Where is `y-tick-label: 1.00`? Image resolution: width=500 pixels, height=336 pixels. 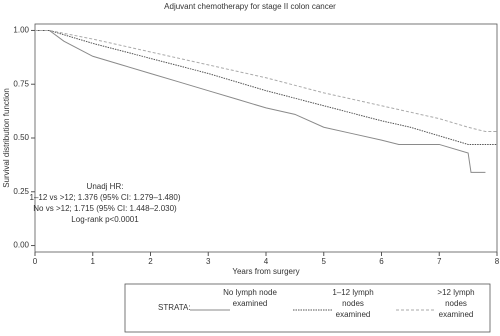 y-tick-label: 1.00 is located at coordinates (21, 30).